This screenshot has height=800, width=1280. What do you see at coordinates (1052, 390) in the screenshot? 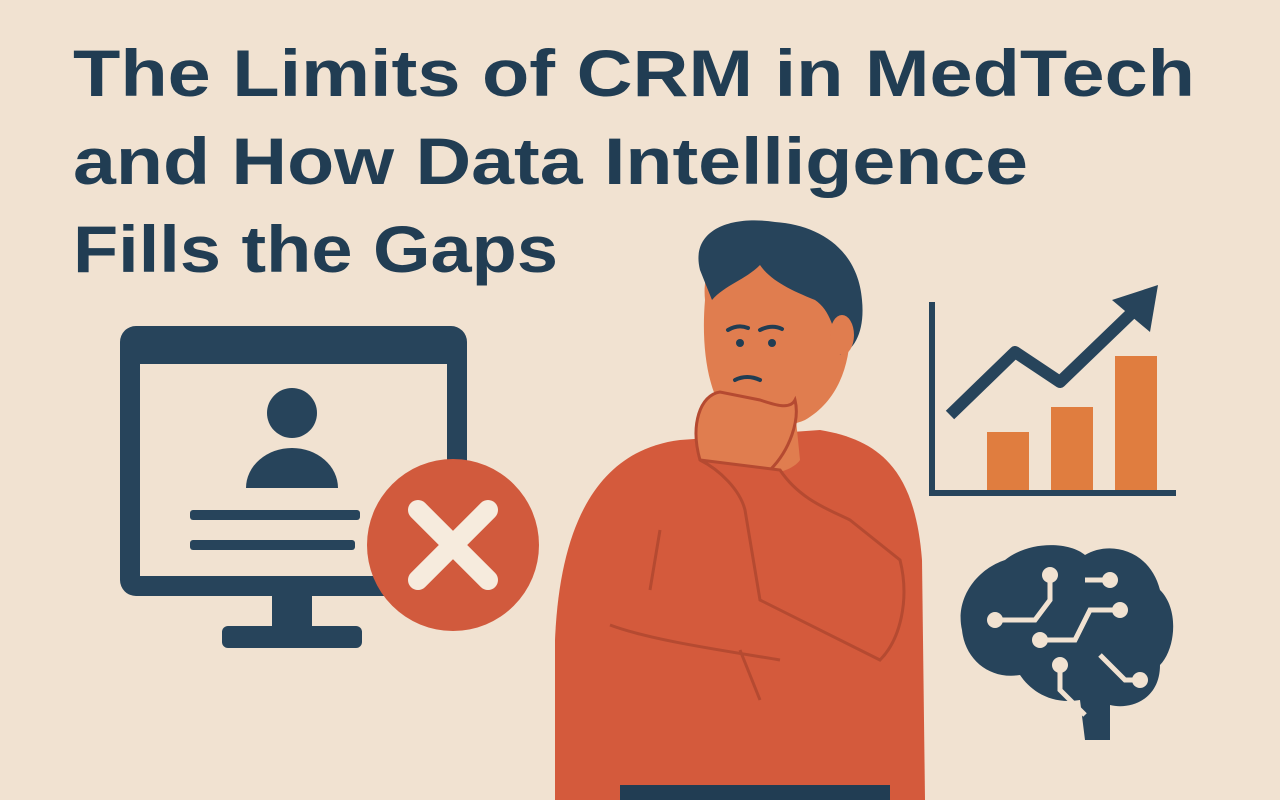
I see `growth-chart-icon` at bounding box center [1052, 390].